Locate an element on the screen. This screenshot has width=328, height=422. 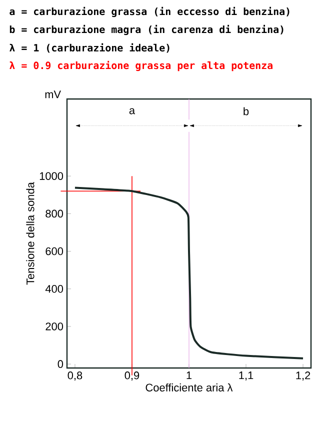
text: b = carburazione magra (in carenza di benzina) is located at coordinates (147, 30).